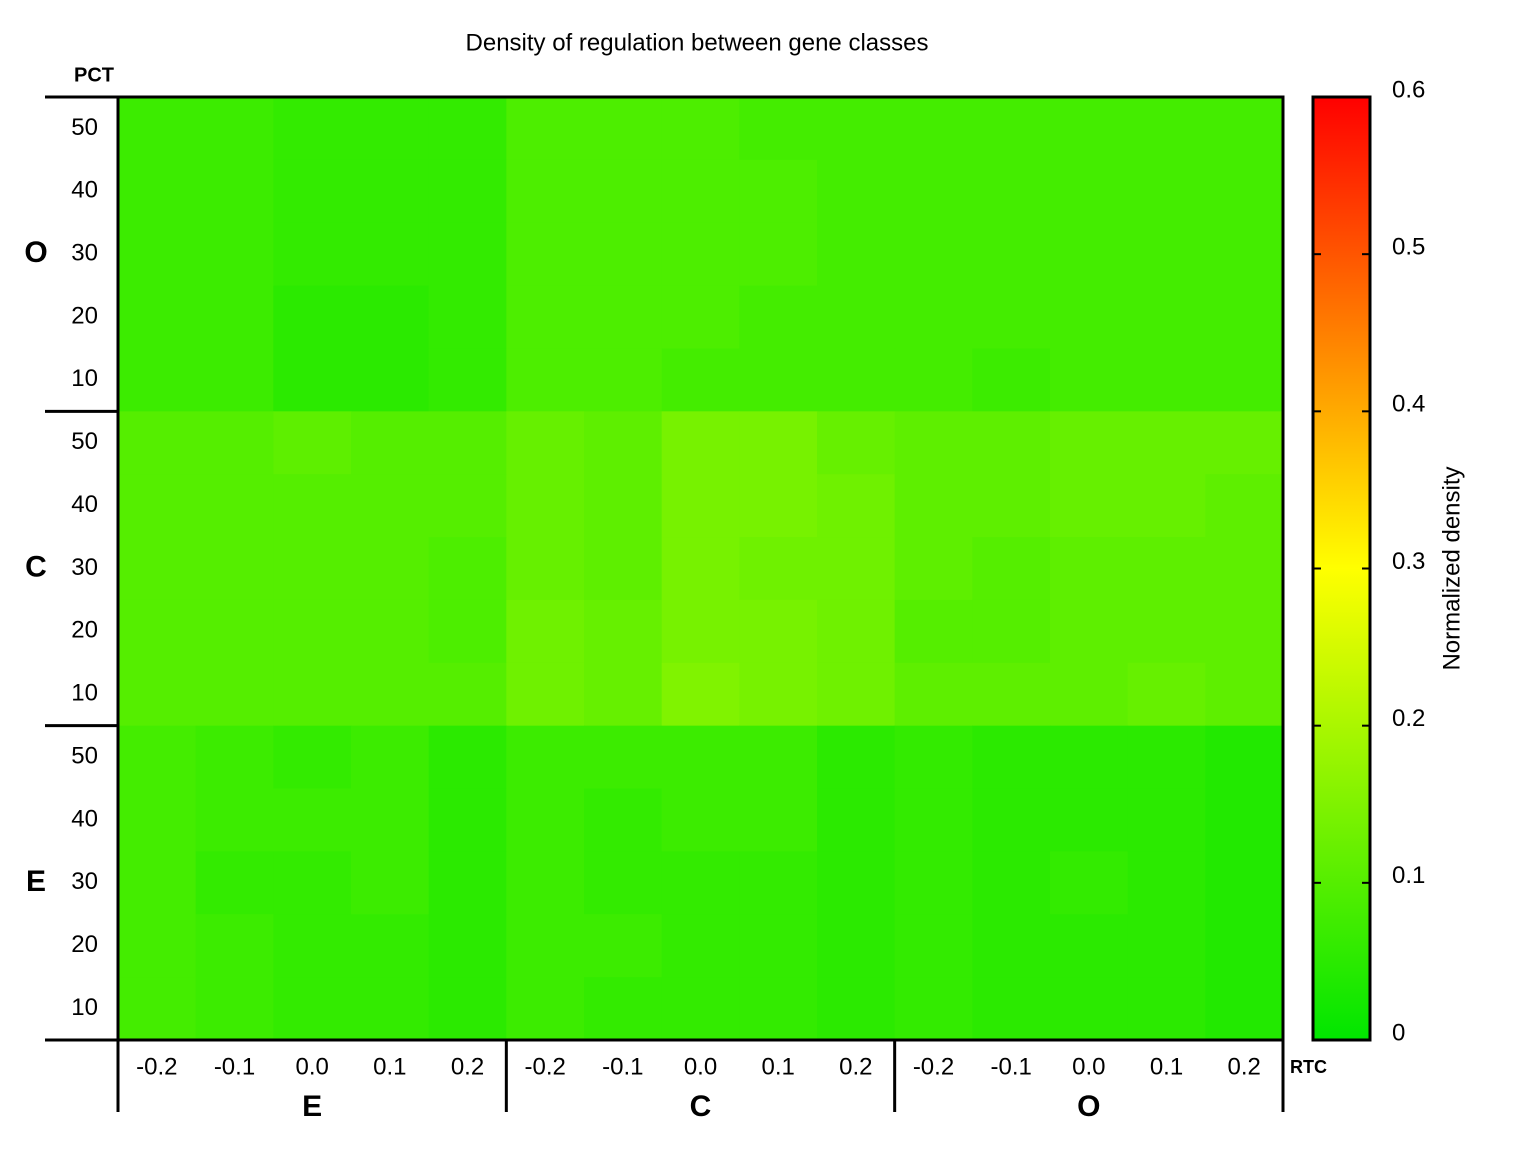 This screenshot has height=1158, width=1518. I want to click on colorbar-tick-label: 0.5, so click(1408, 247).